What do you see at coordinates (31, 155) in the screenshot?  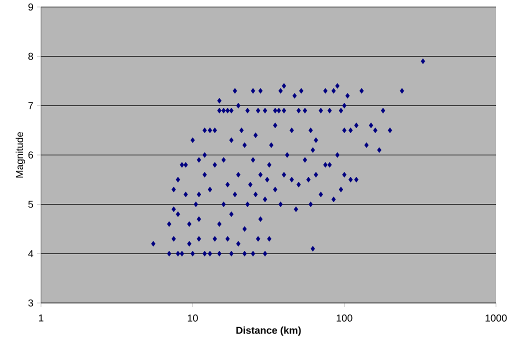 I see `y-tick-label: 6` at bounding box center [31, 155].